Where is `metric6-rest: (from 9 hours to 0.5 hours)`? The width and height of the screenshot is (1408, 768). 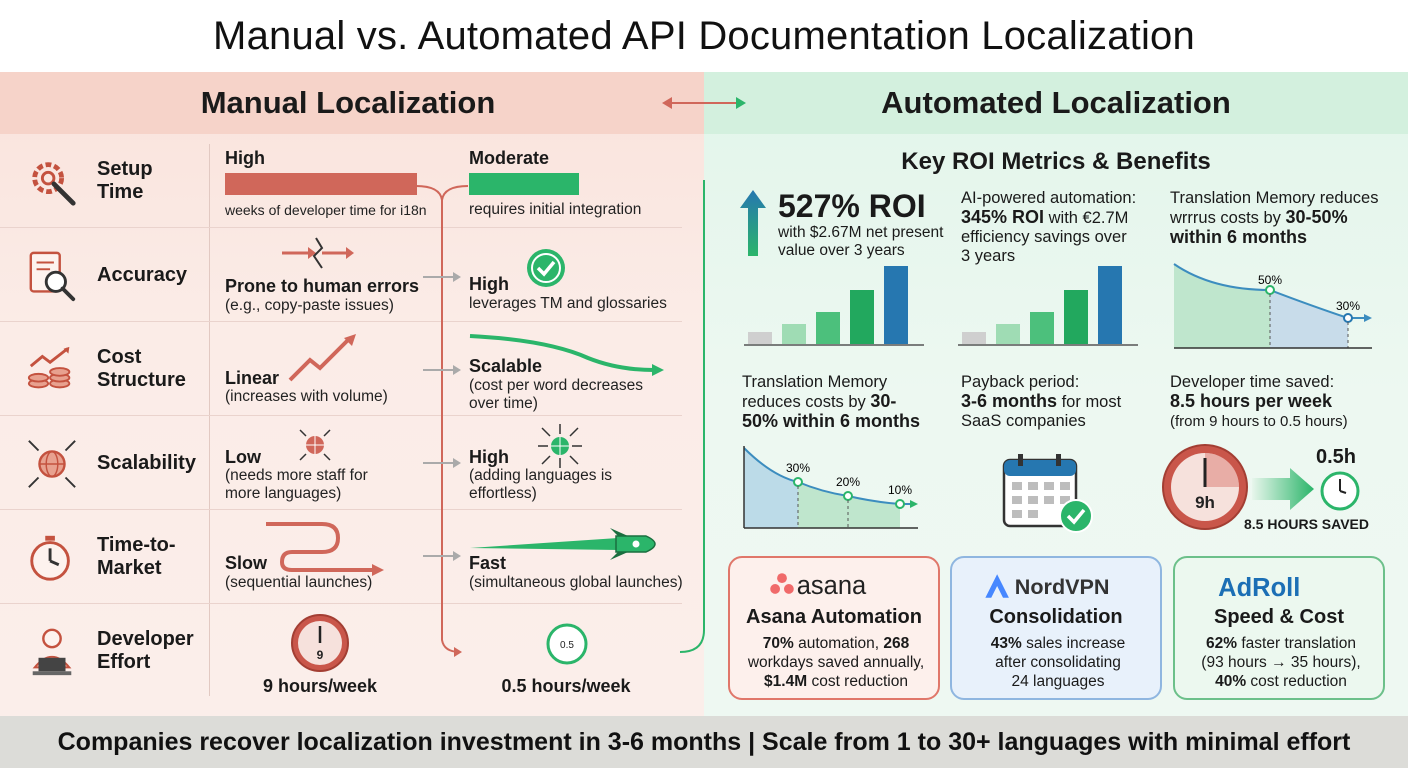
metric6-rest: (from 9 hours to 0.5 hours) is located at coordinates (1259, 421).